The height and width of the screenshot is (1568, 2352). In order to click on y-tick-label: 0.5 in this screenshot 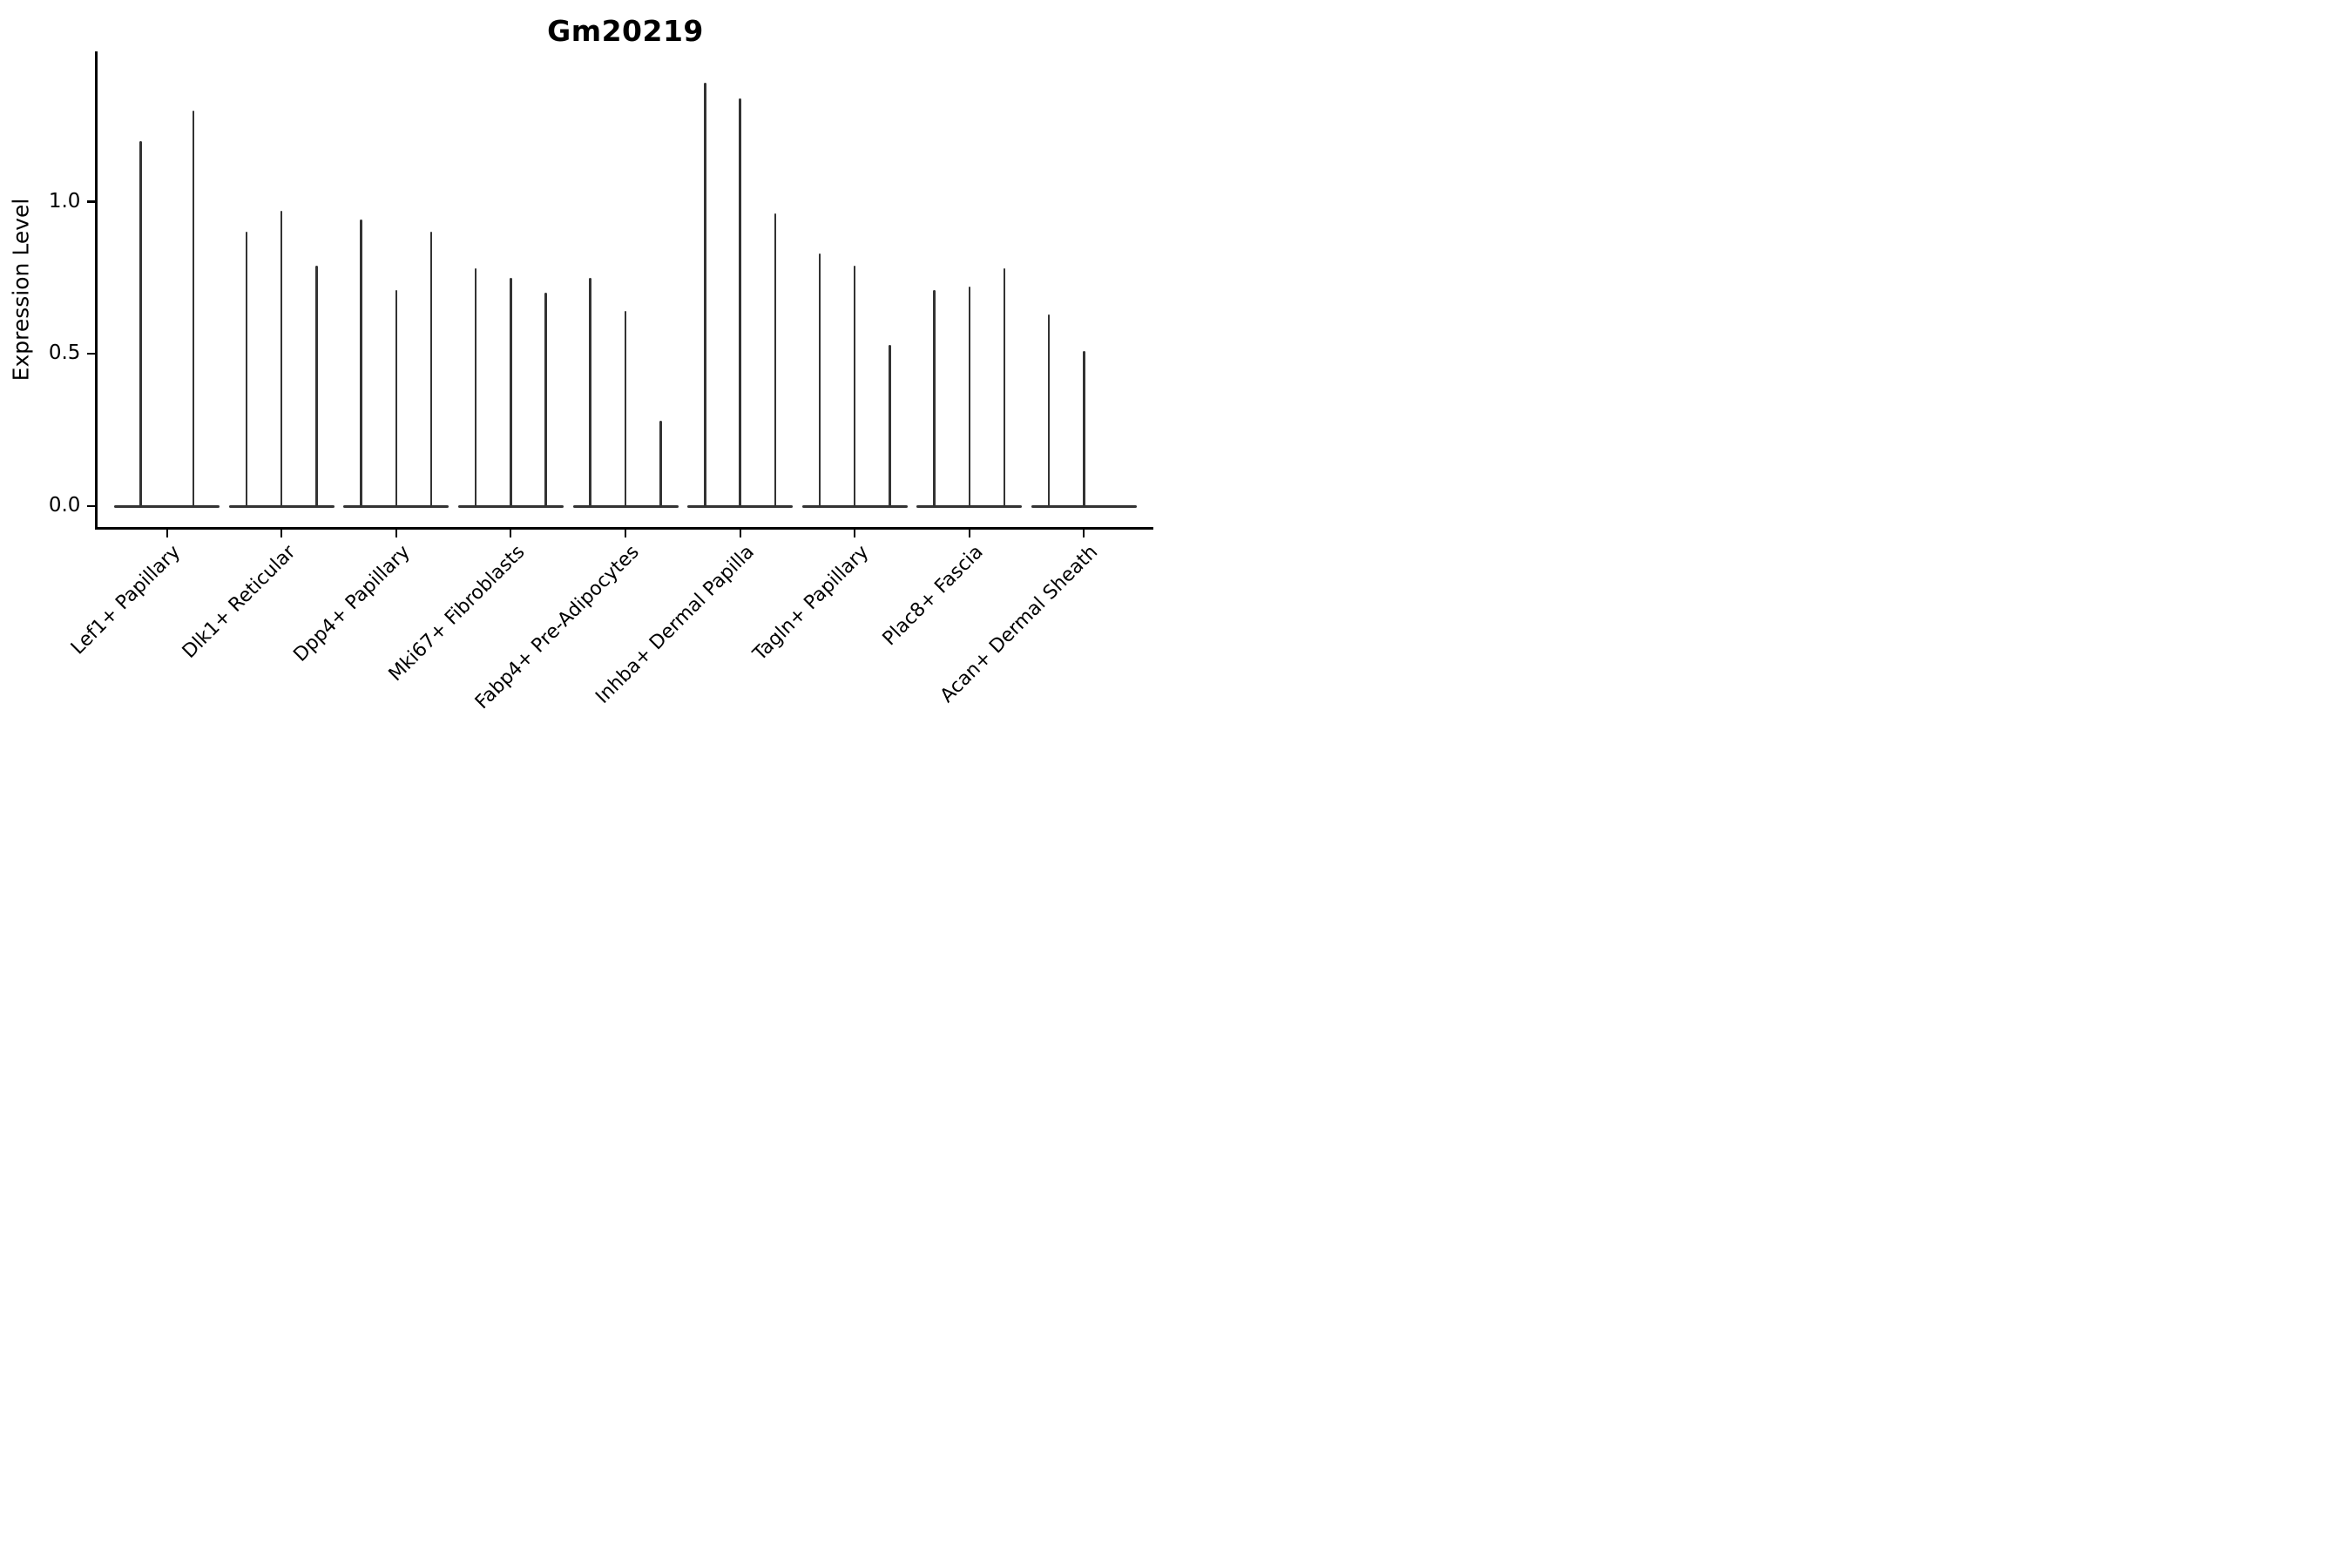, I will do `click(64, 353)`.